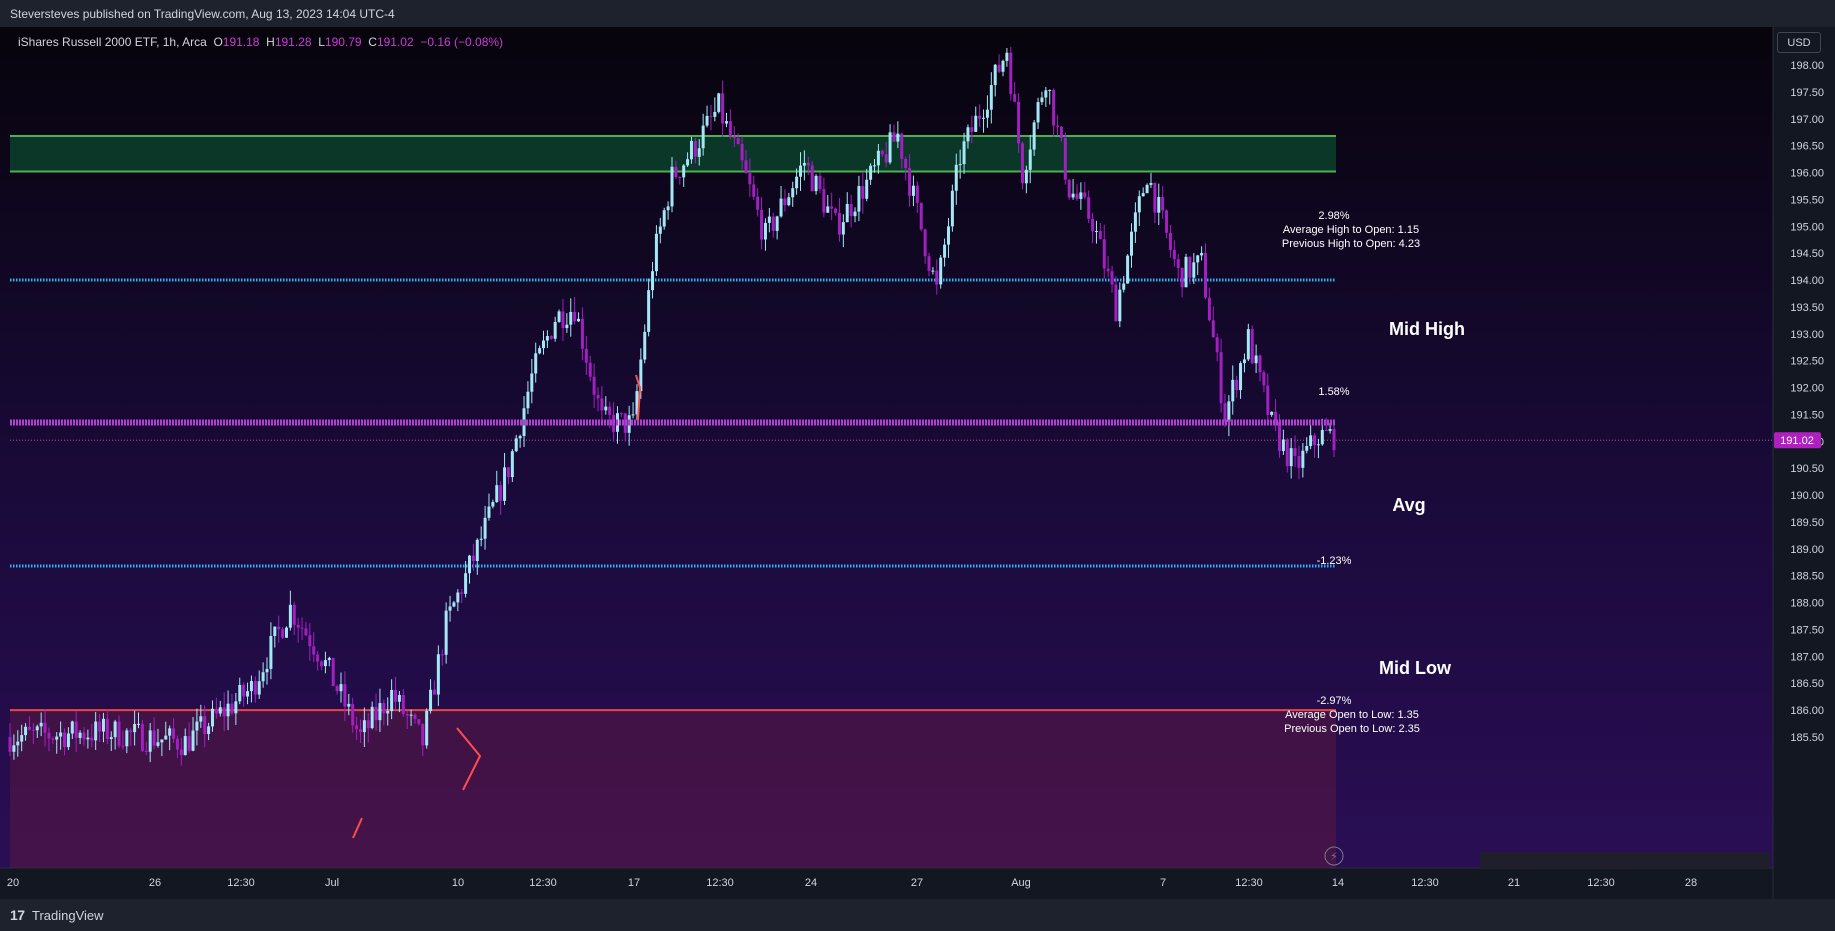  Describe the element at coordinates (1021, 883) in the screenshot. I see `time-tick-label: Aug` at that location.